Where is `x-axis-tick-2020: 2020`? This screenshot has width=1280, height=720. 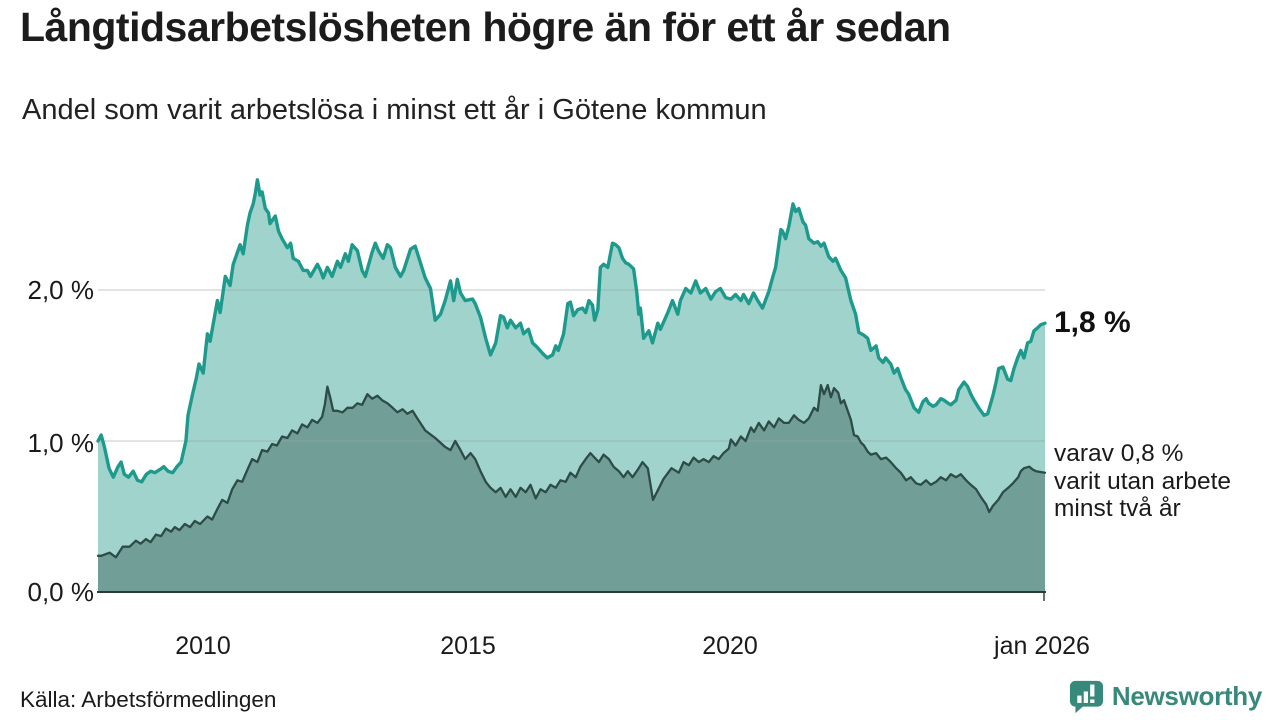 x-axis-tick-2020: 2020 is located at coordinates (730, 646).